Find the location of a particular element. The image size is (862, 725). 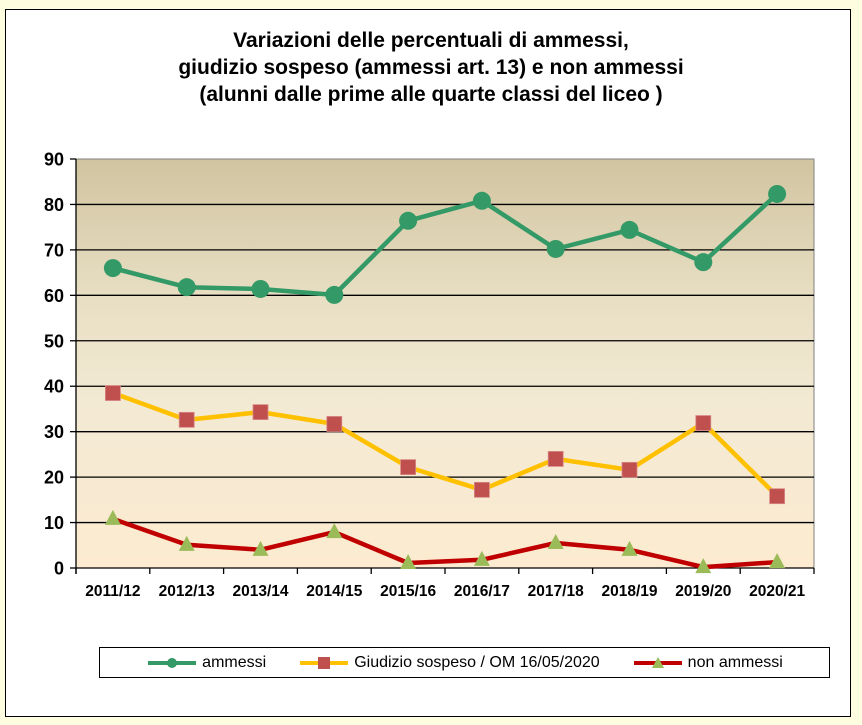

x-tick-label: 2019/20 is located at coordinates (703, 591).